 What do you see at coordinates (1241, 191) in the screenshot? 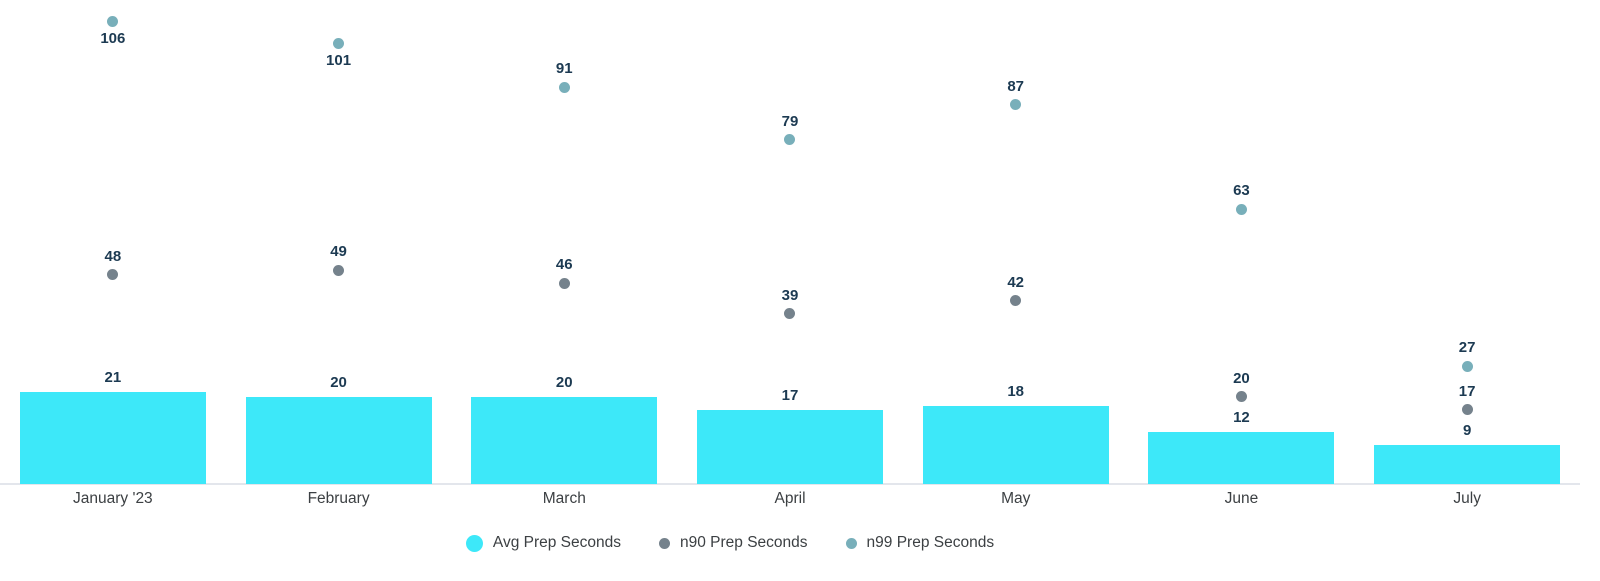
I see `n99-value-label: 63` at bounding box center [1241, 191].